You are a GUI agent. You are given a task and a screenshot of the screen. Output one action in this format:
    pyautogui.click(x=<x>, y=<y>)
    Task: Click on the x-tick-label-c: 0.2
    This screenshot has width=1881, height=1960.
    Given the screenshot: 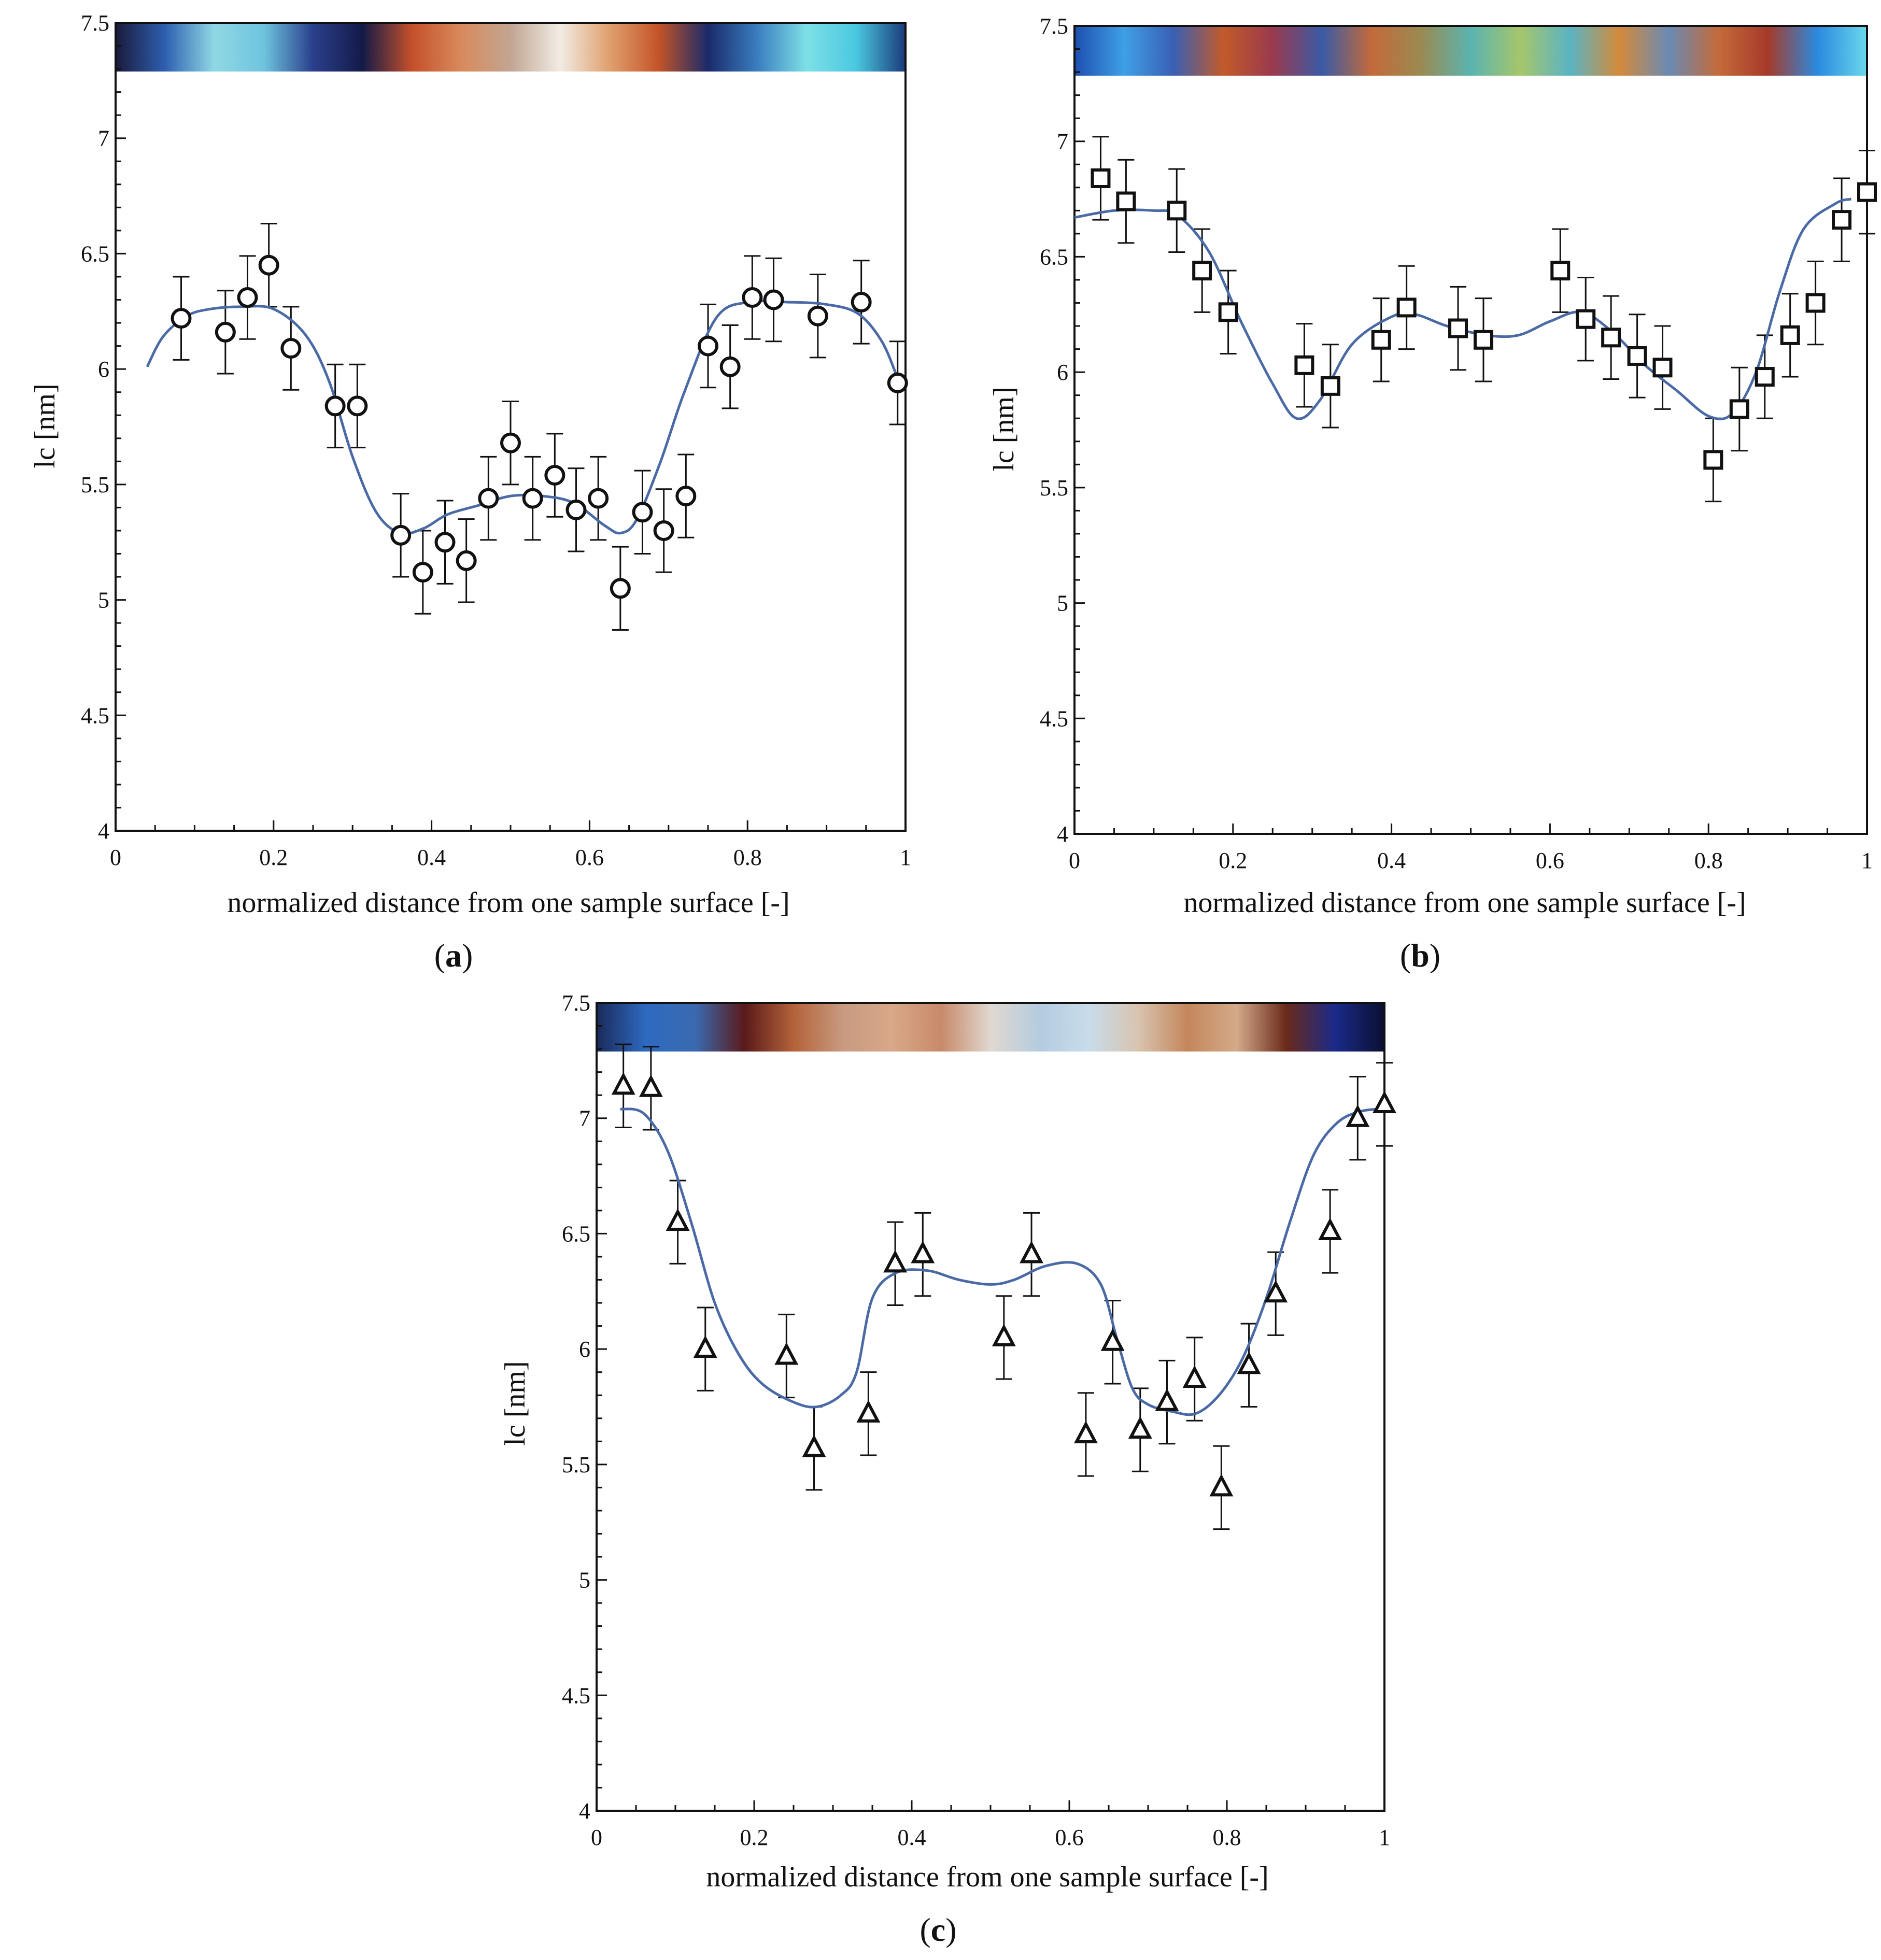 What is the action you would take?
    pyautogui.click(x=755, y=1837)
    